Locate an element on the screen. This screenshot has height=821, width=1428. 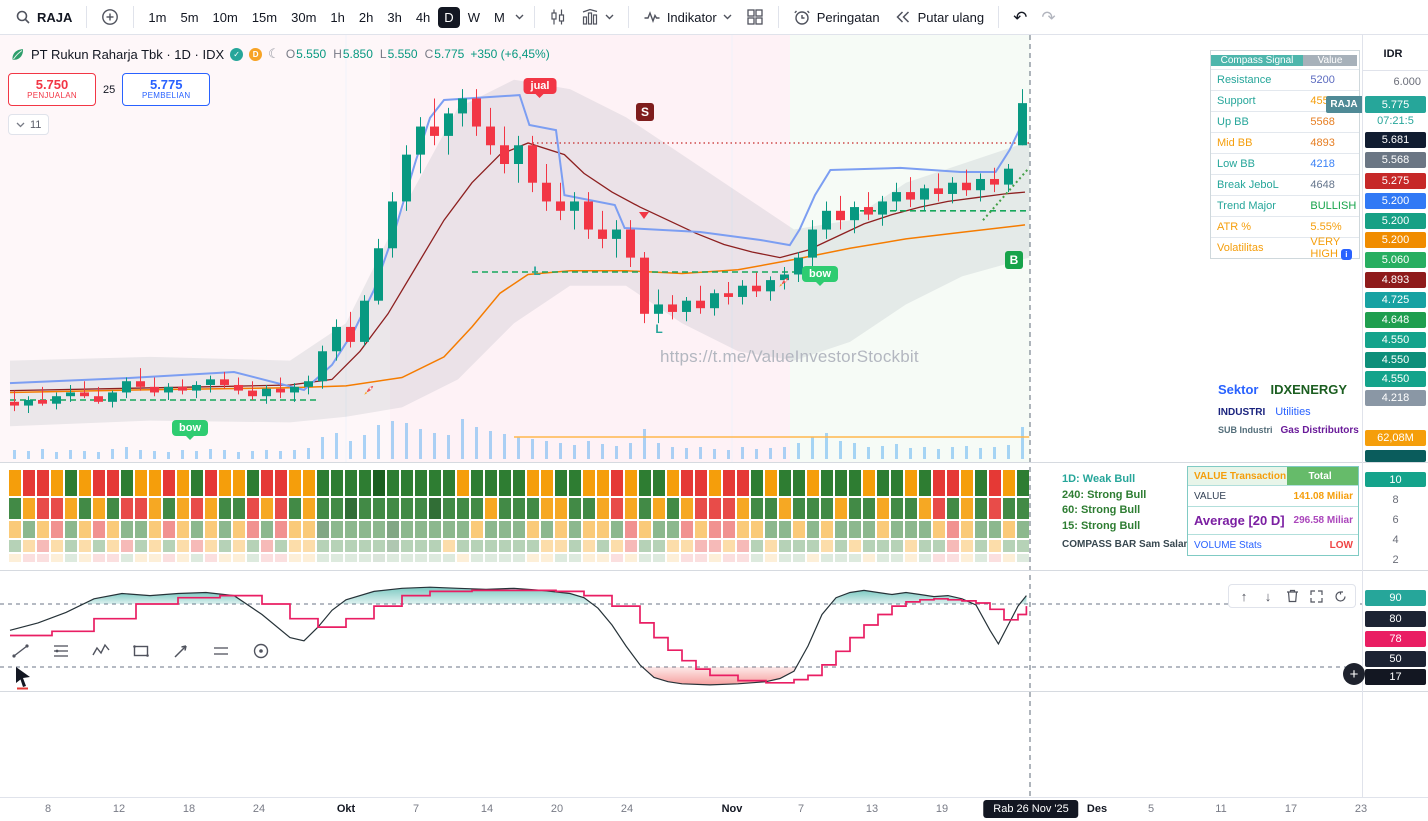
buy-button: 5.775 PEMBELIAN is located at coordinates (166, 89).